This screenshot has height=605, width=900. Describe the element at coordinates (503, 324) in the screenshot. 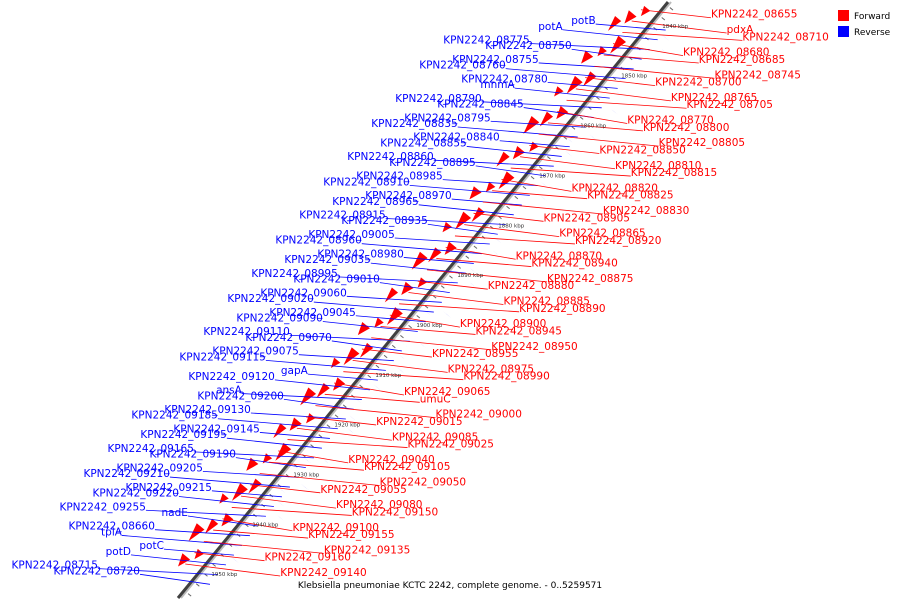

I see `gene-label: KPN2242_08900` at that location.